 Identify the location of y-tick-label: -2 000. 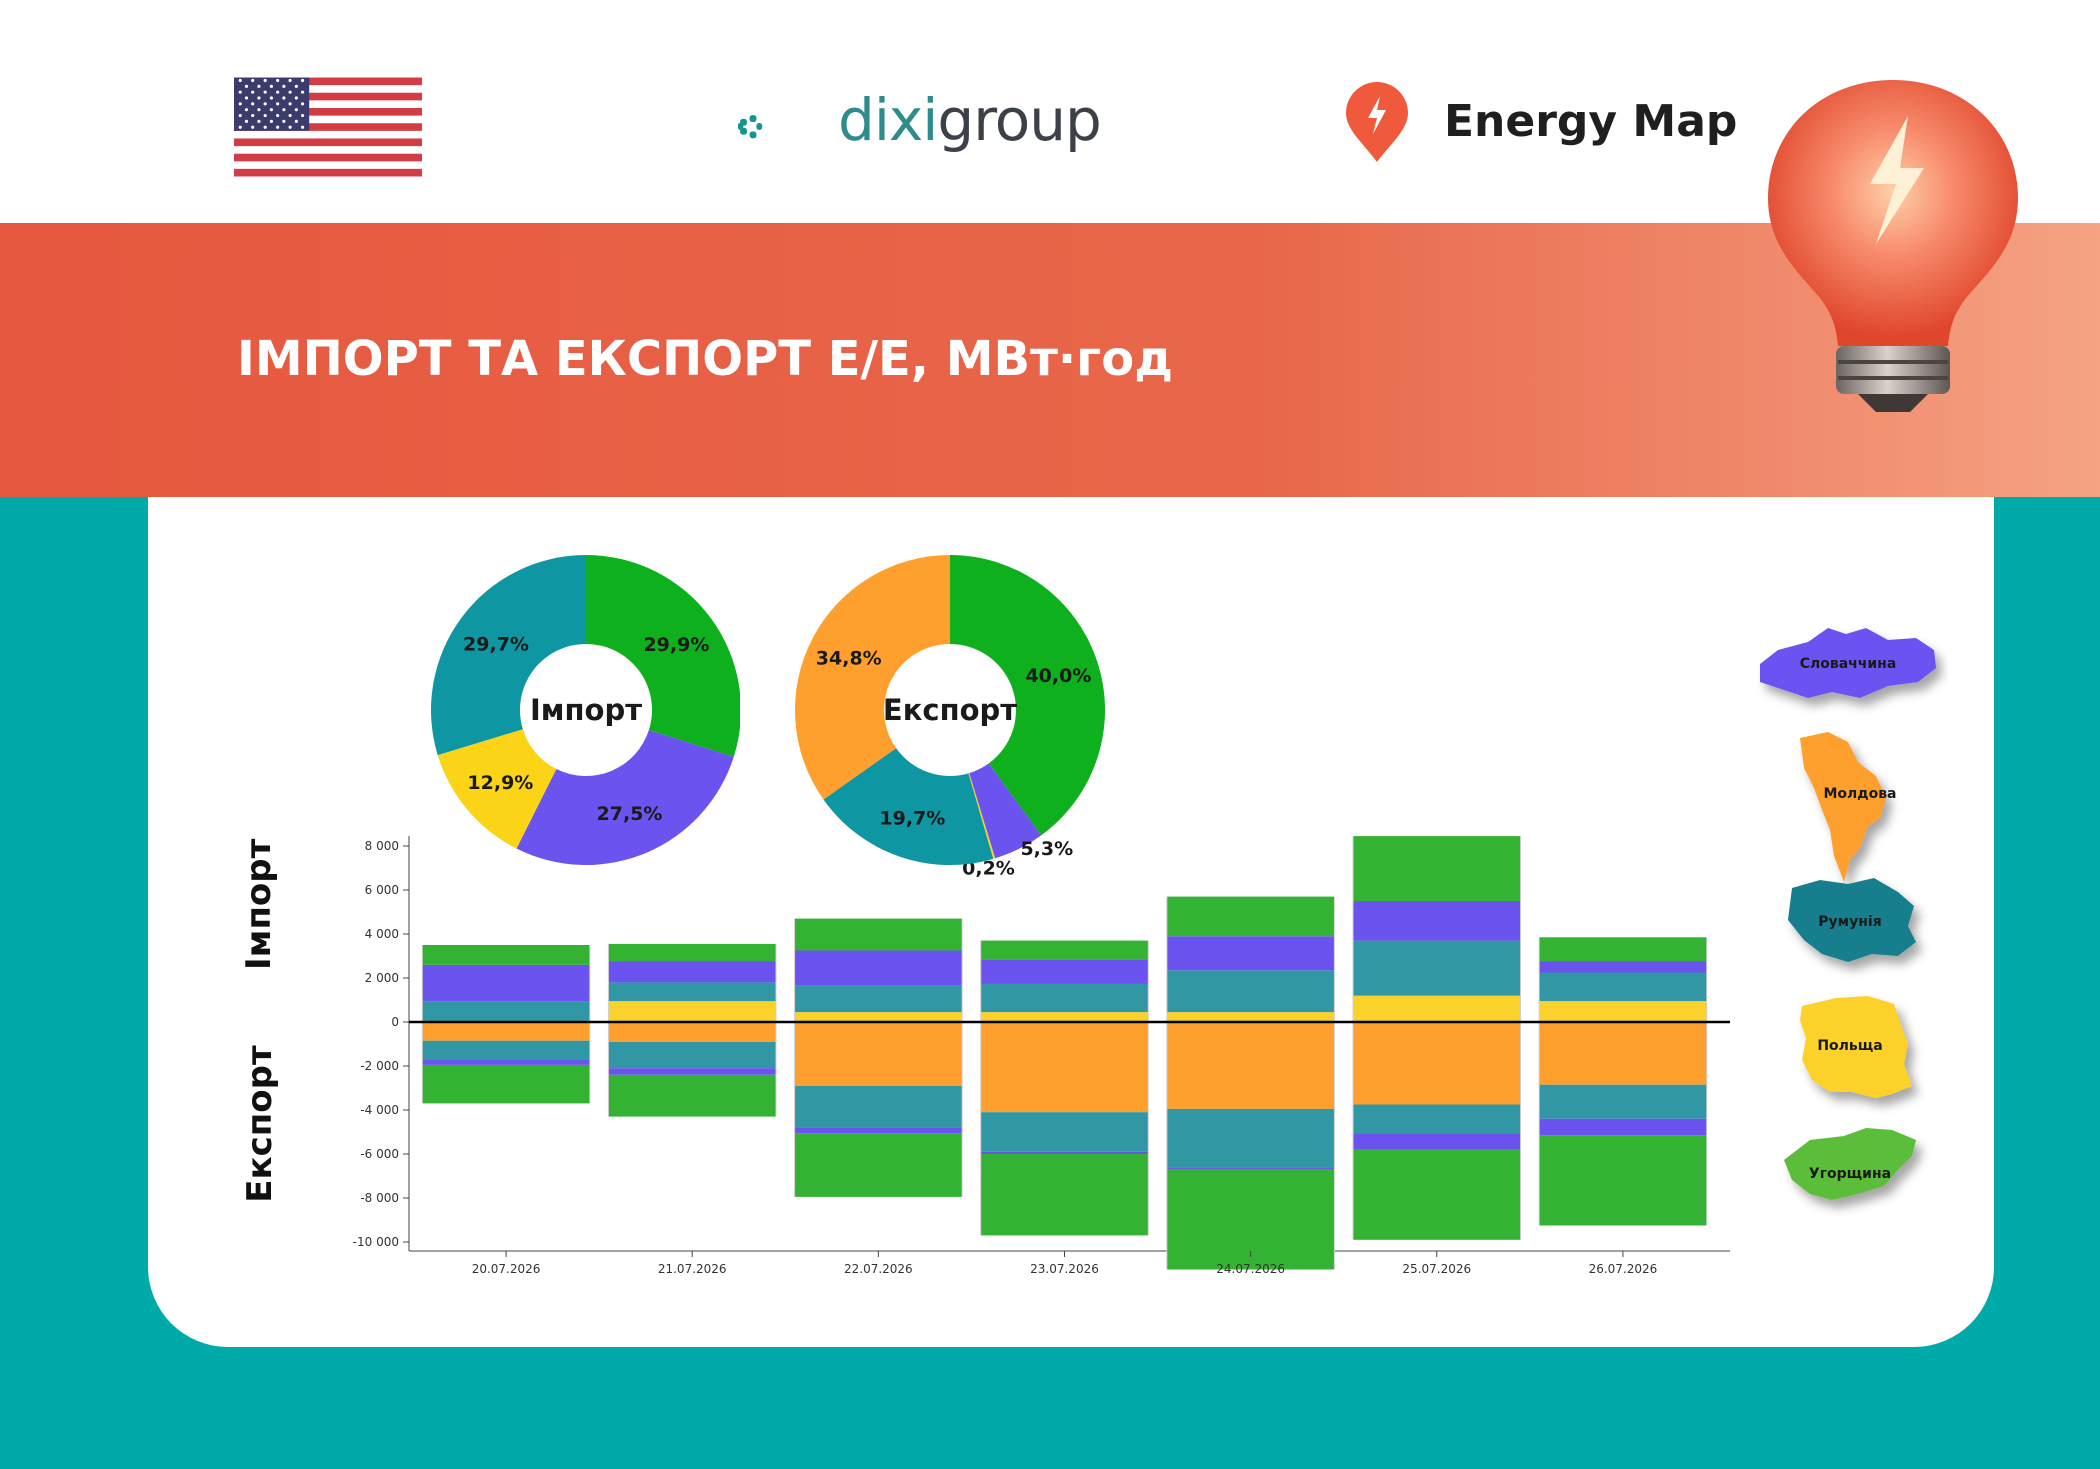
(379, 1066).